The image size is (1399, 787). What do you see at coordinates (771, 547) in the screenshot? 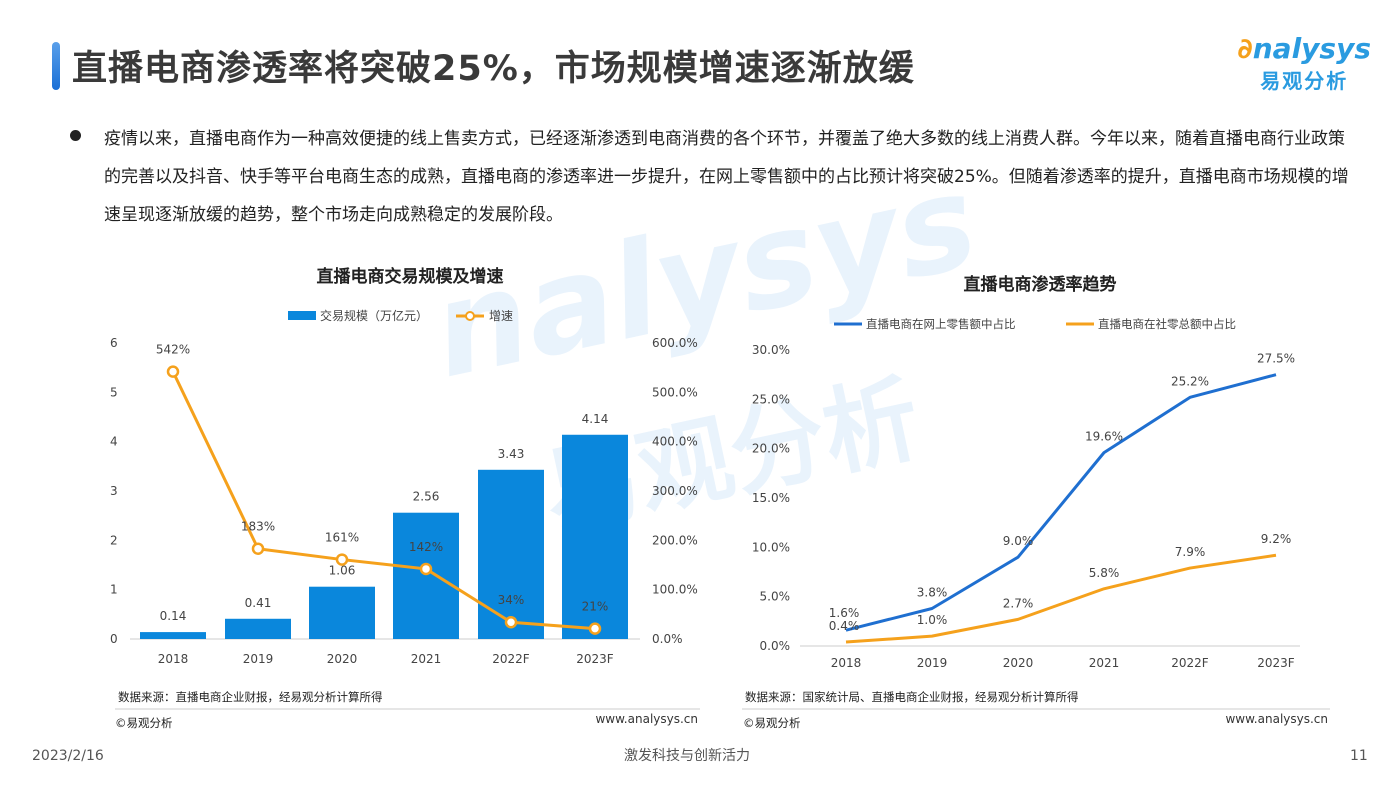
I see `y-tick-label: 10.0%` at bounding box center [771, 547].